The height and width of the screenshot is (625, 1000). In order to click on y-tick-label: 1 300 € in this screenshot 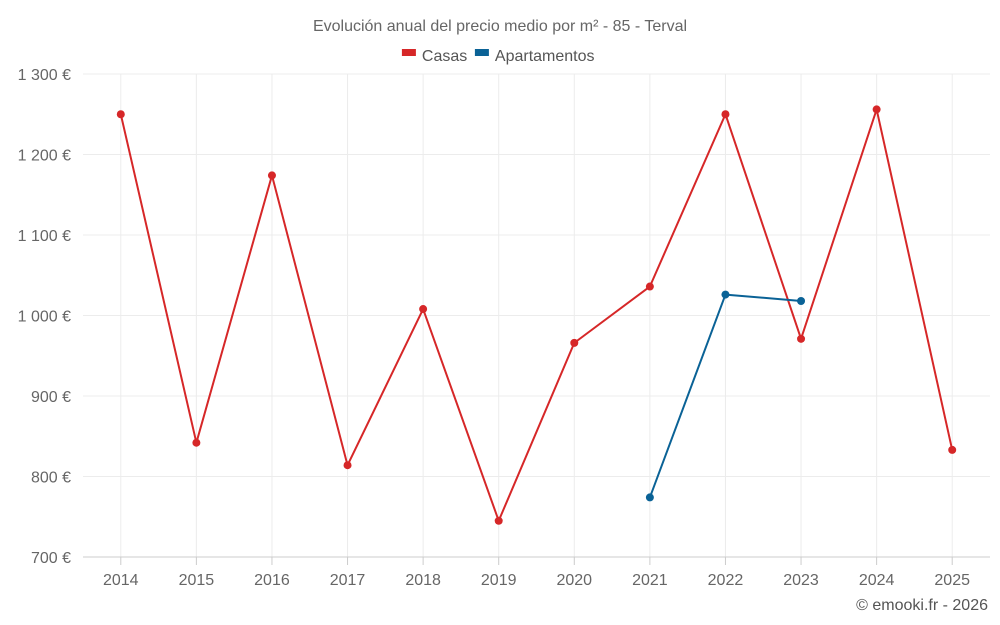, I will do `click(44, 75)`.